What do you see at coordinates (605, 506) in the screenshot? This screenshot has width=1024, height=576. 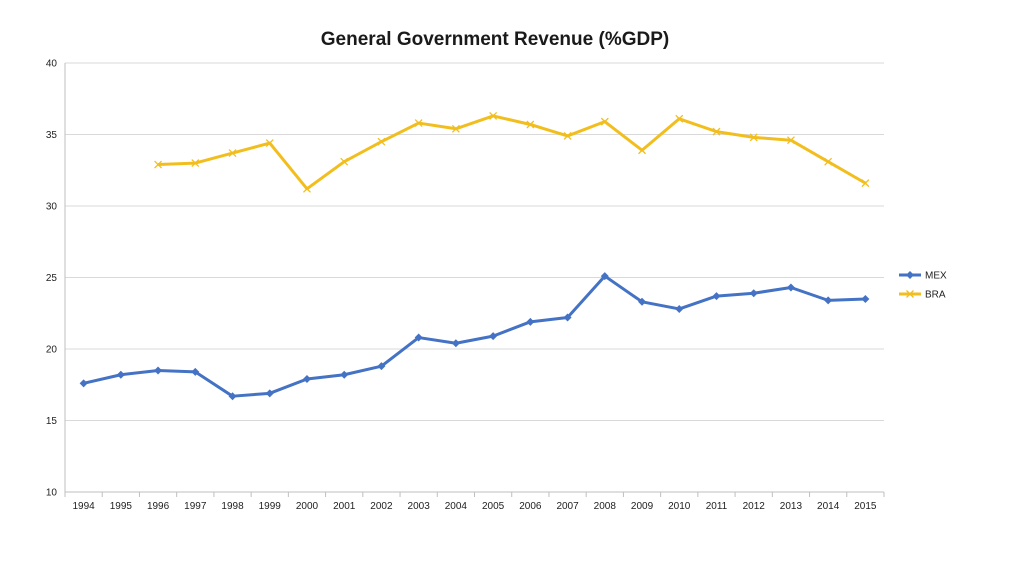 I see `x-tick-label: 2008` at bounding box center [605, 506].